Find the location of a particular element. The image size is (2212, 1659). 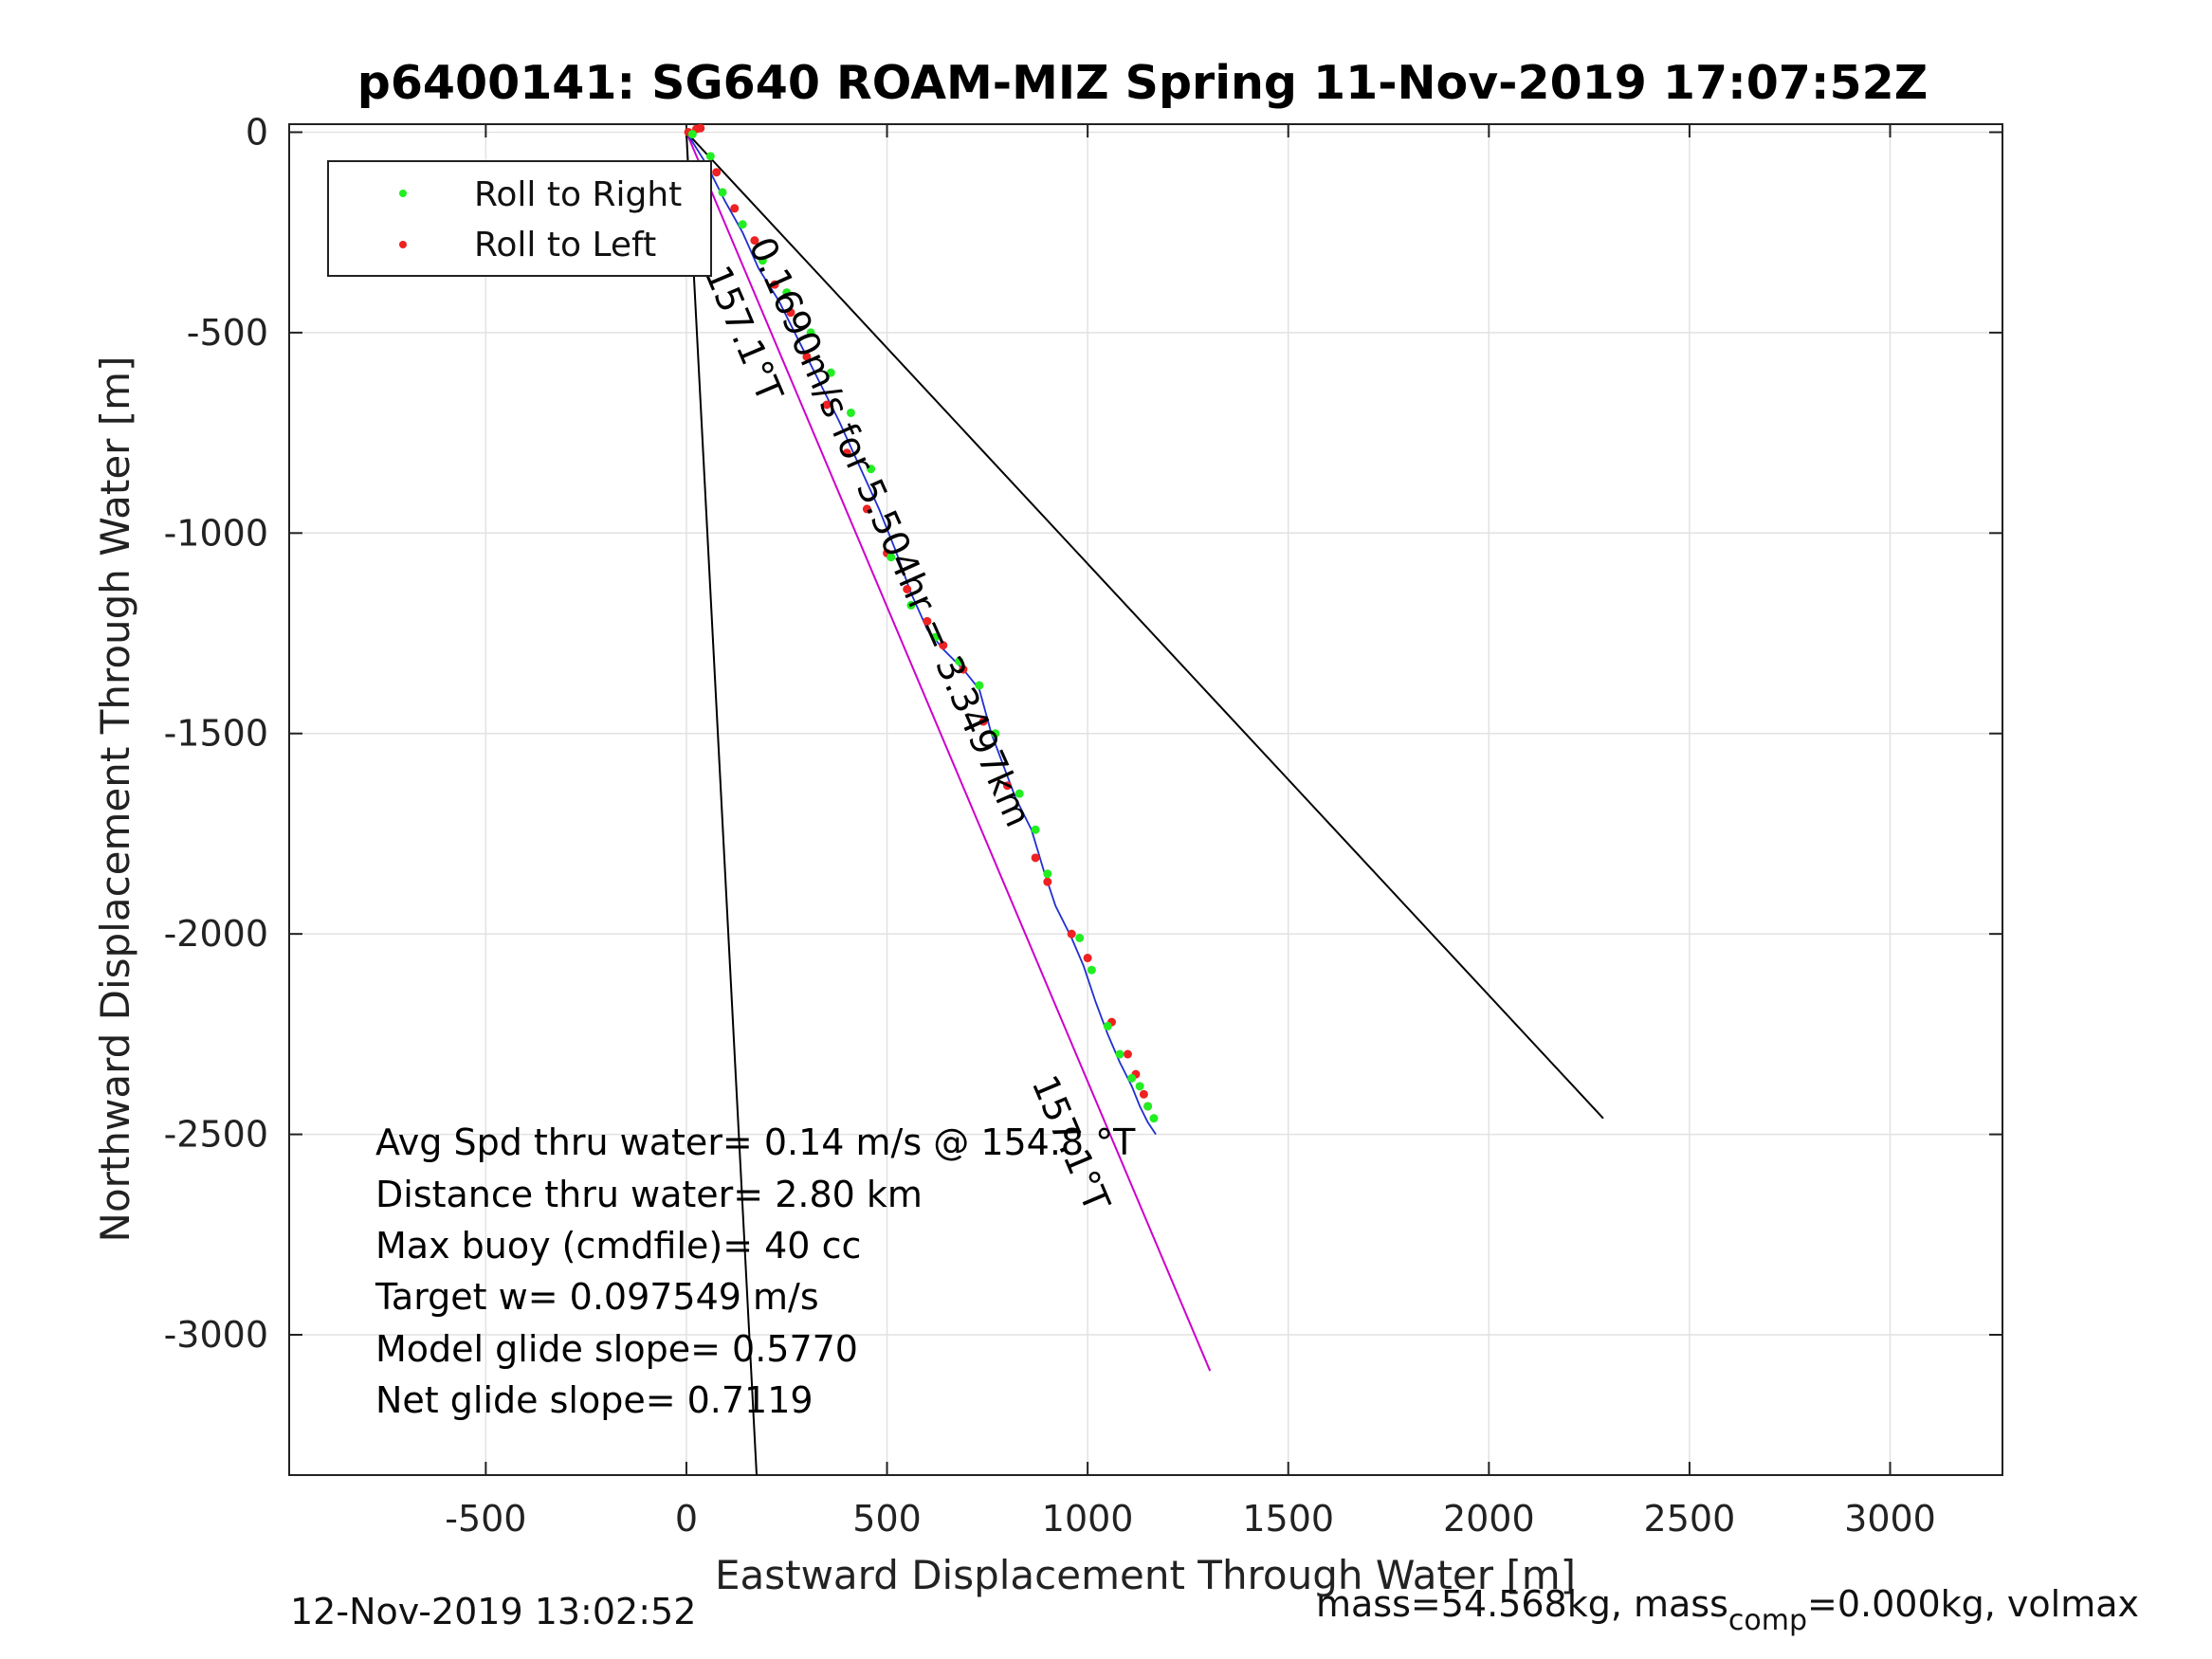

legend-box is located at coordinates (519, 218).